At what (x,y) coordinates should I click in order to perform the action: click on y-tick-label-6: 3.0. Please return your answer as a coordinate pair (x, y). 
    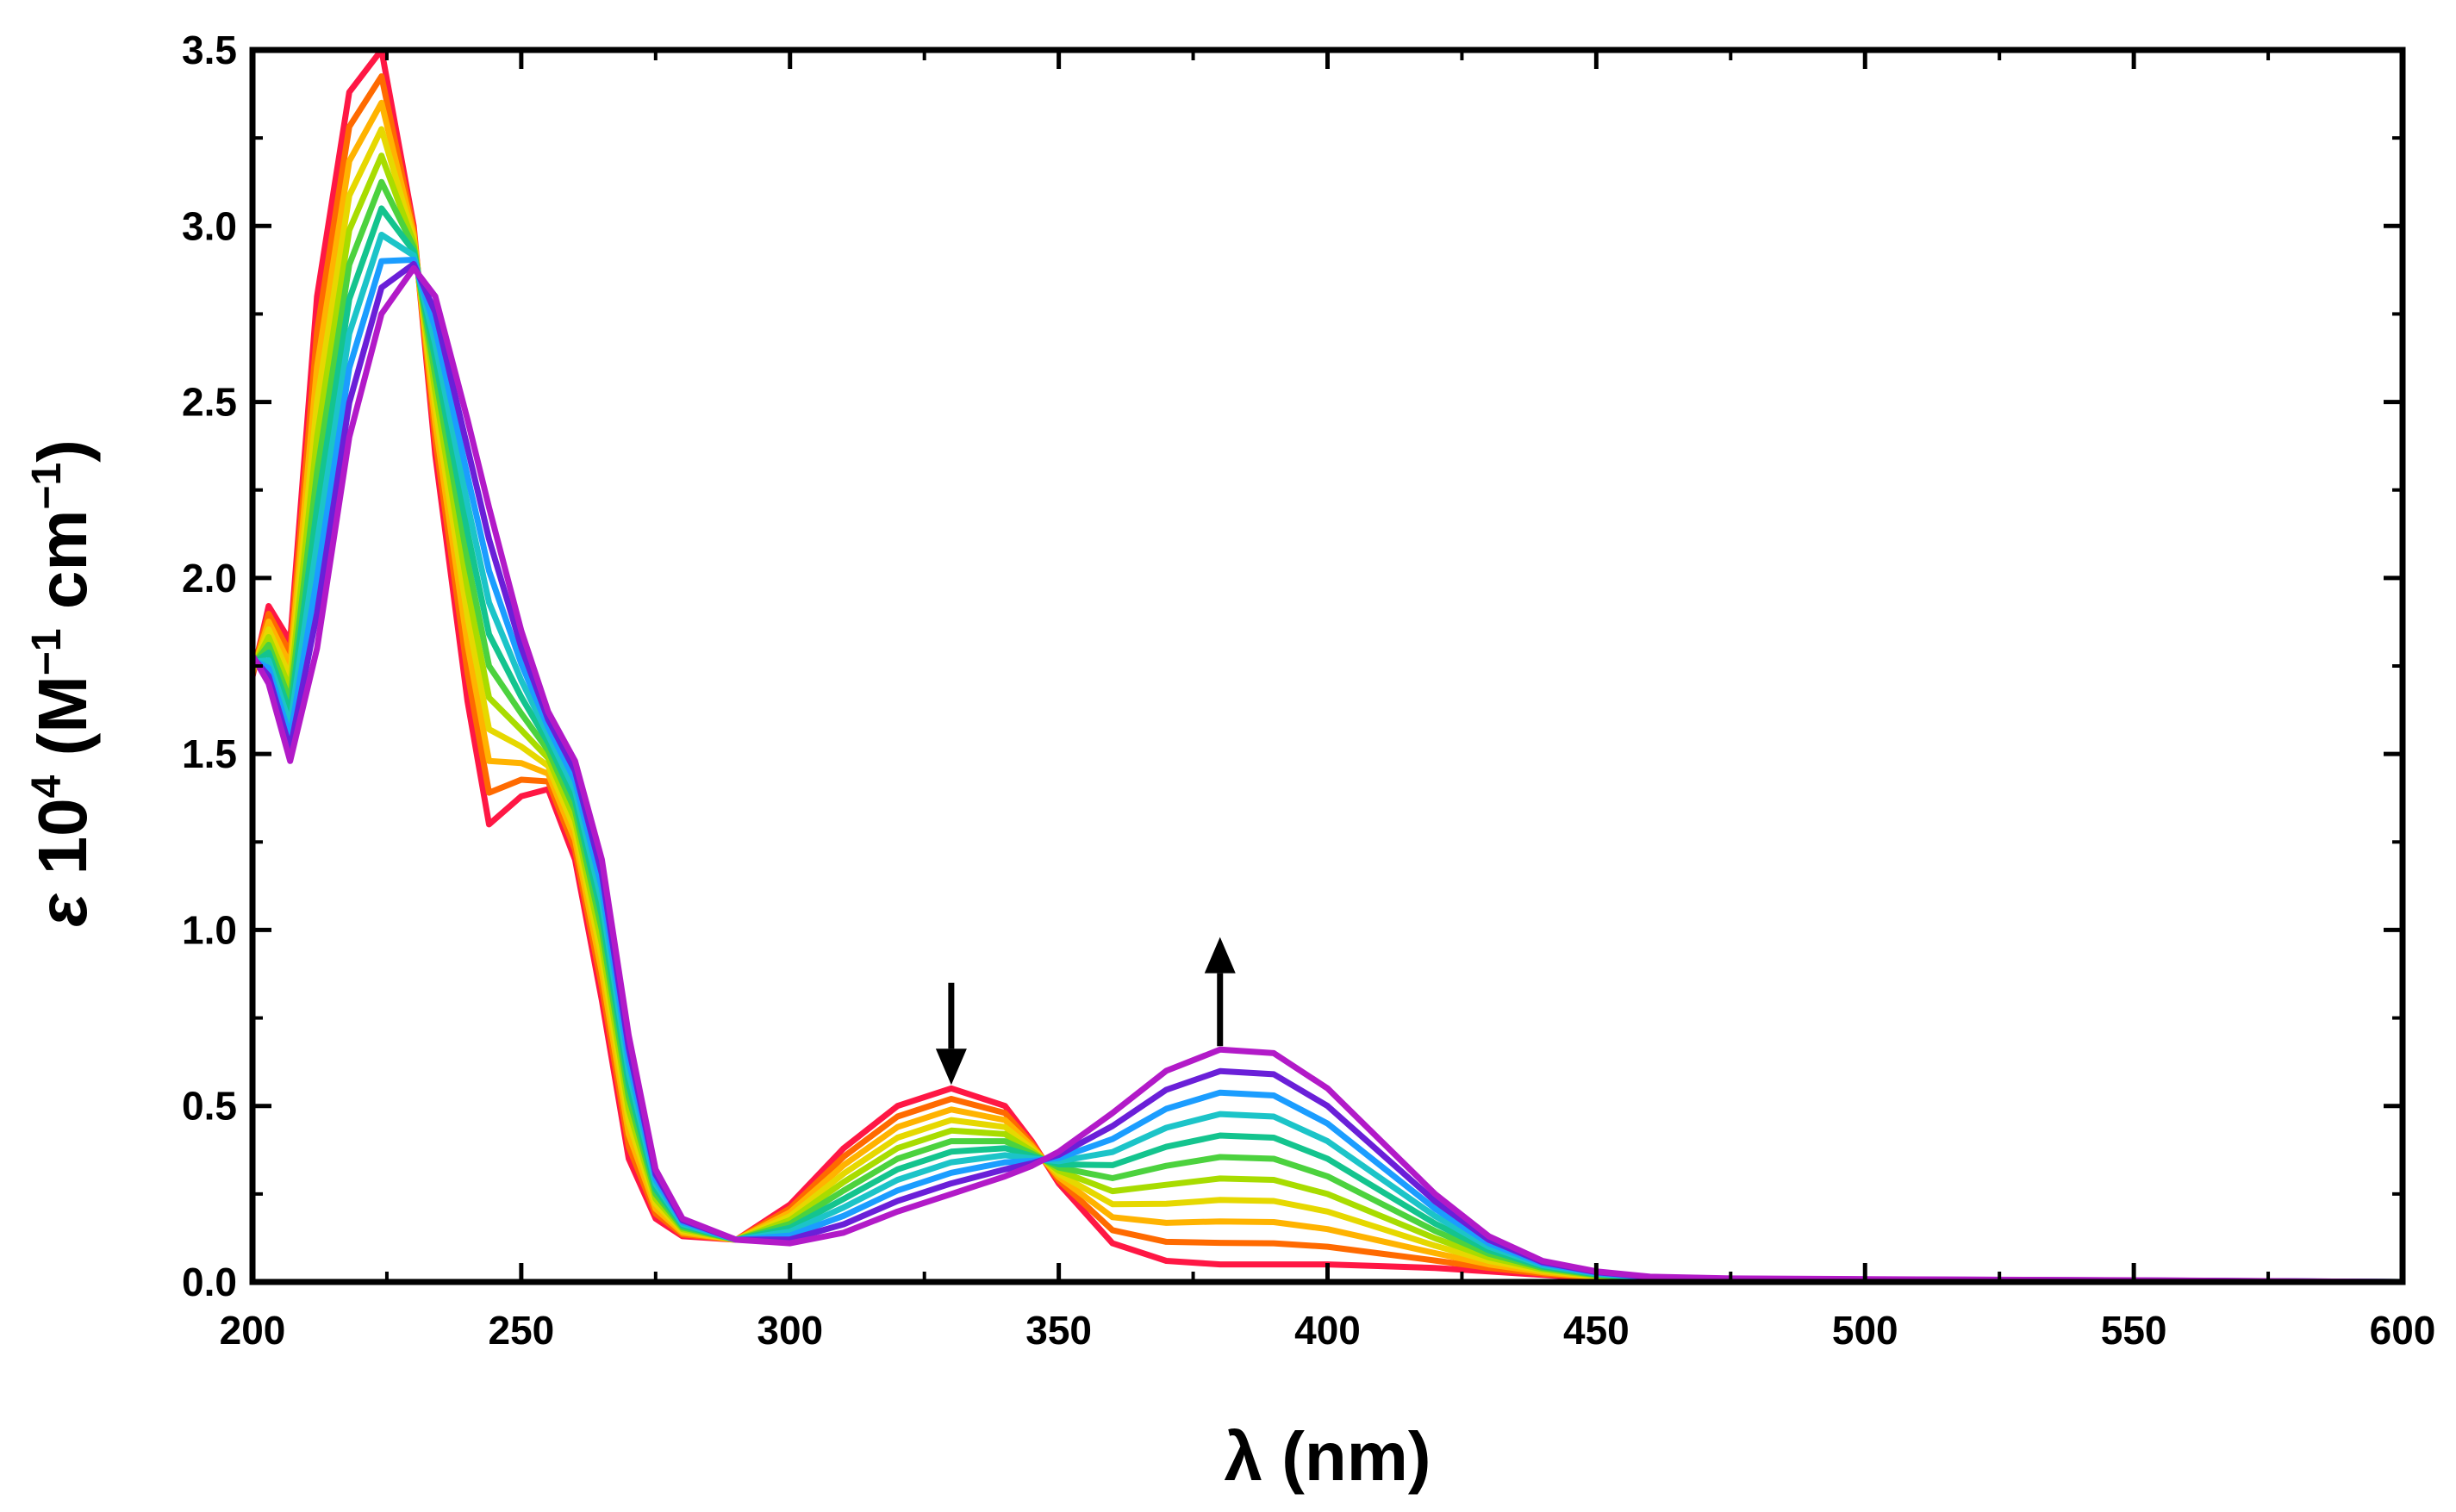
    Looking at the image, I should click on (209, 226).